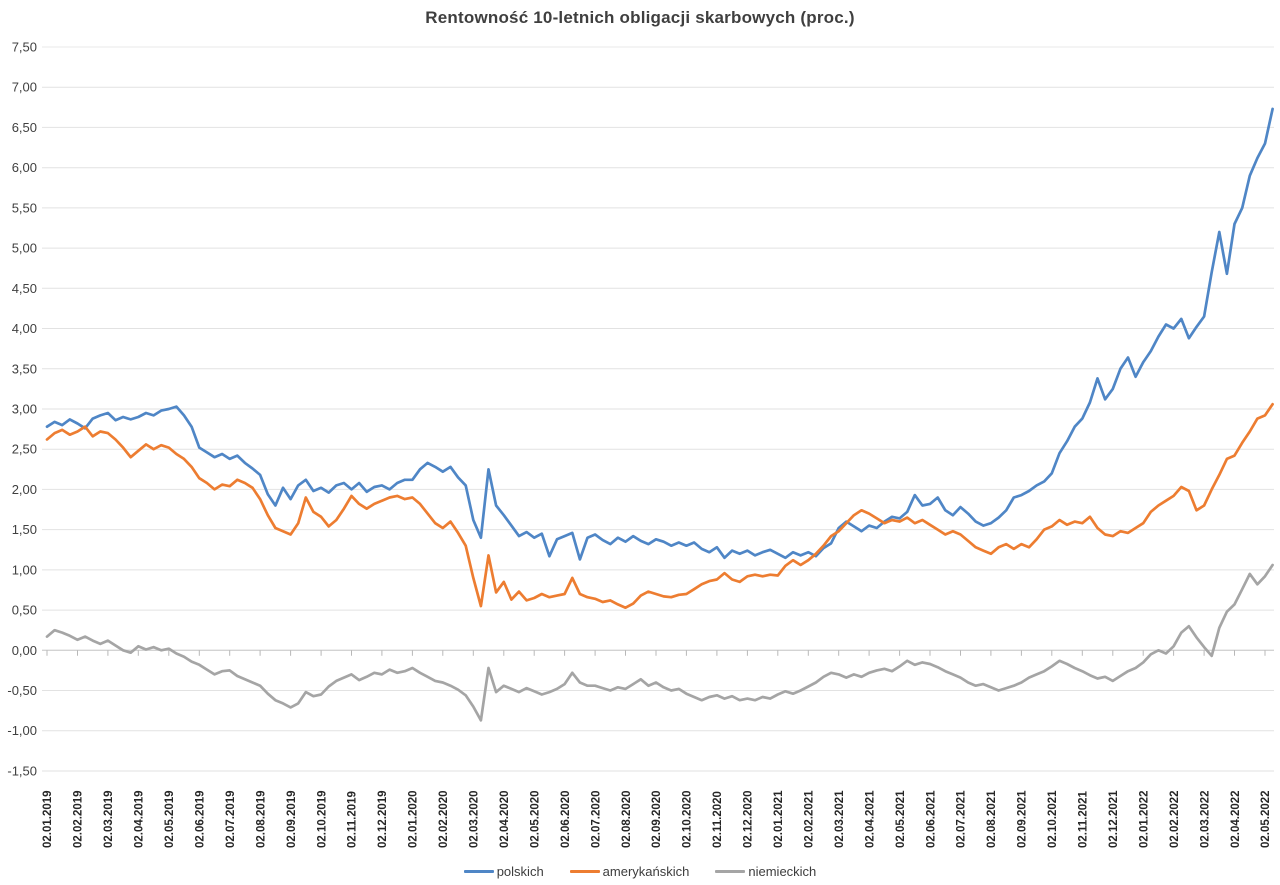  I want to click on y-tick-label: 1,00, so click(24, 569).